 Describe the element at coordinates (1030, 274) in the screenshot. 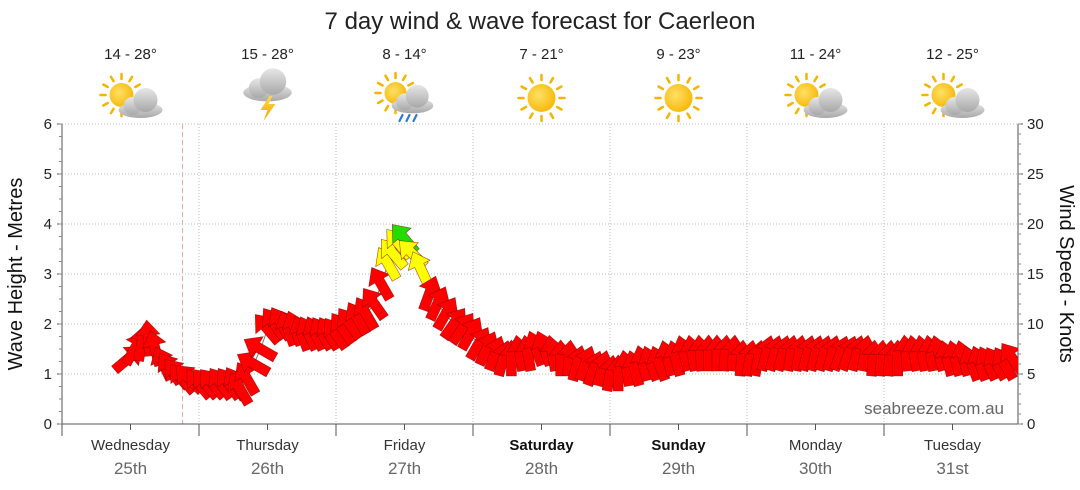

I see `right-axis: 0 5 10 15 20 25 30` at that location.